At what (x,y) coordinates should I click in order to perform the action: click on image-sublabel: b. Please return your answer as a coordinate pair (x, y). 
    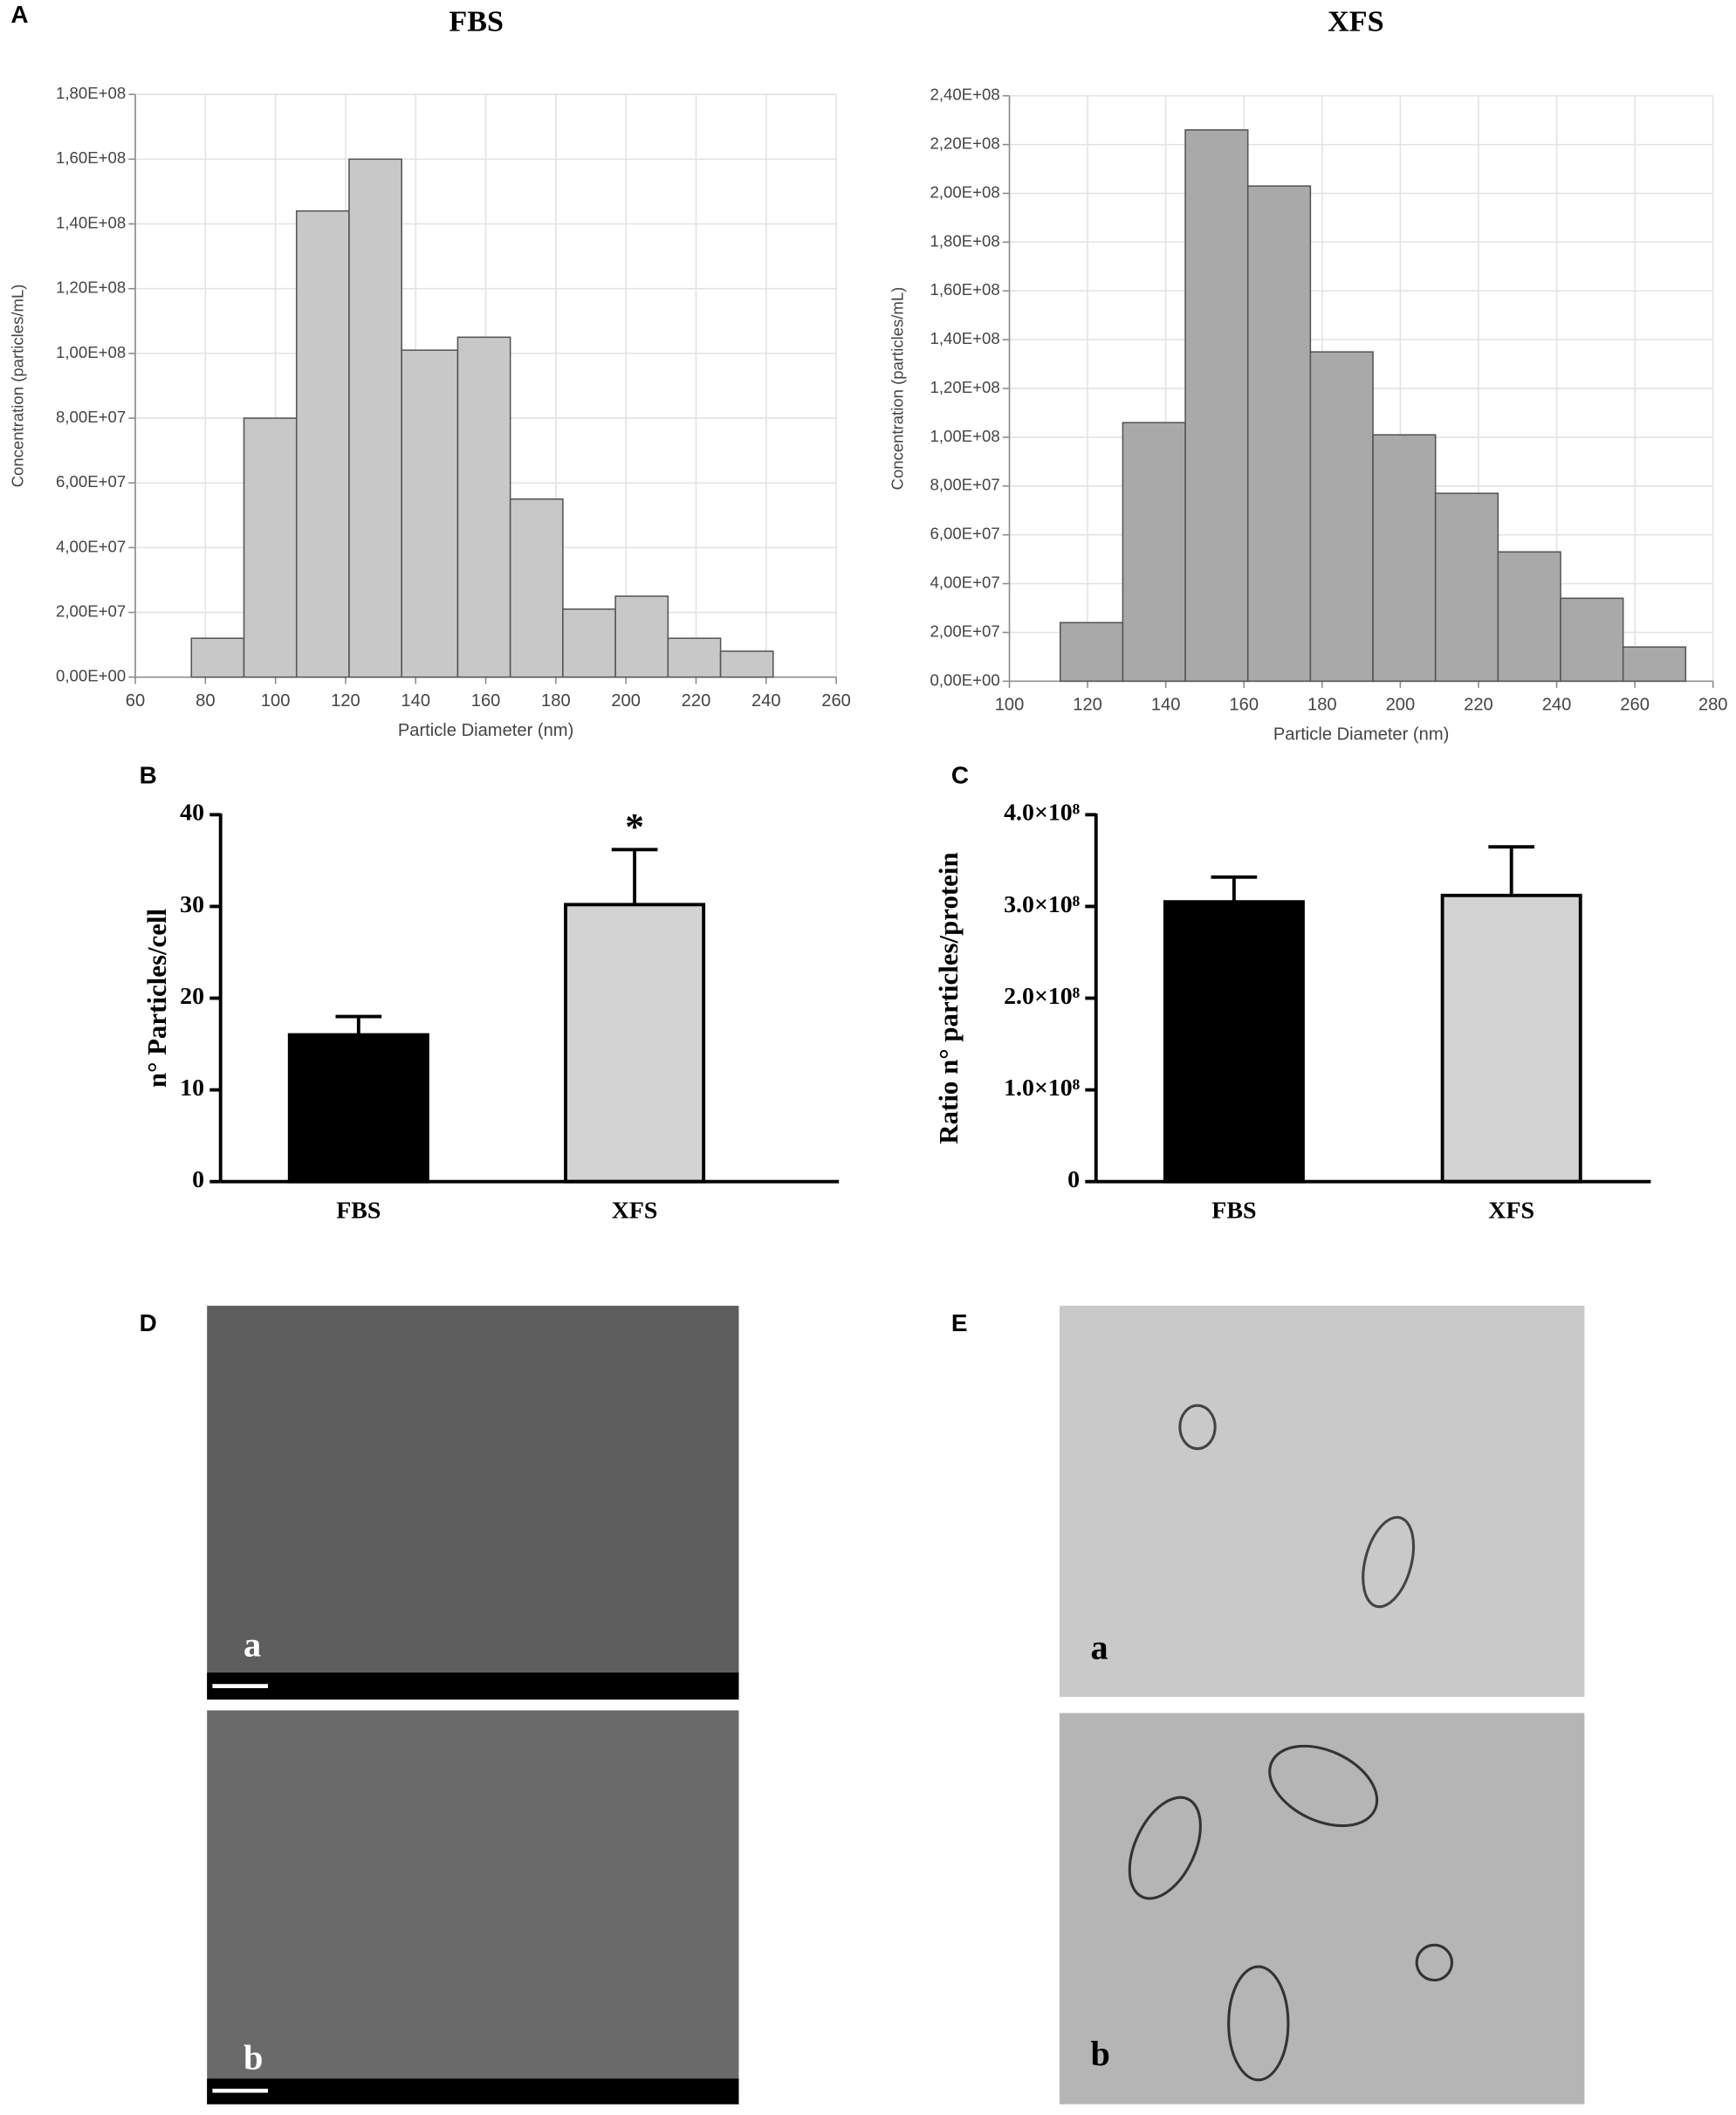
    Looking at the image, I should click on (254, 2057).